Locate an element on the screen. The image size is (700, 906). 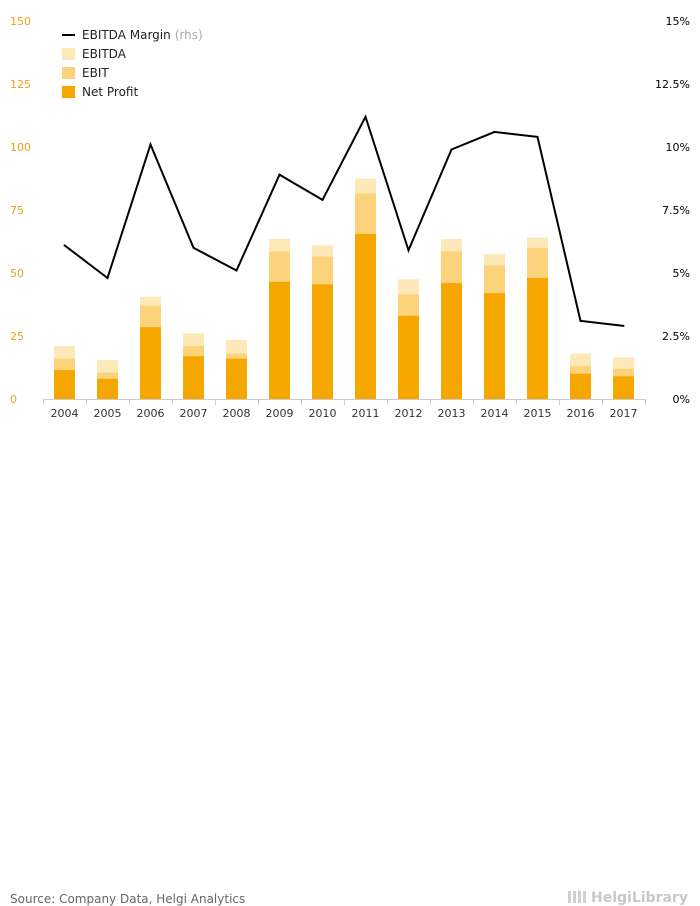
x-tick-label: 2004 is located at coordinates (65, 413).